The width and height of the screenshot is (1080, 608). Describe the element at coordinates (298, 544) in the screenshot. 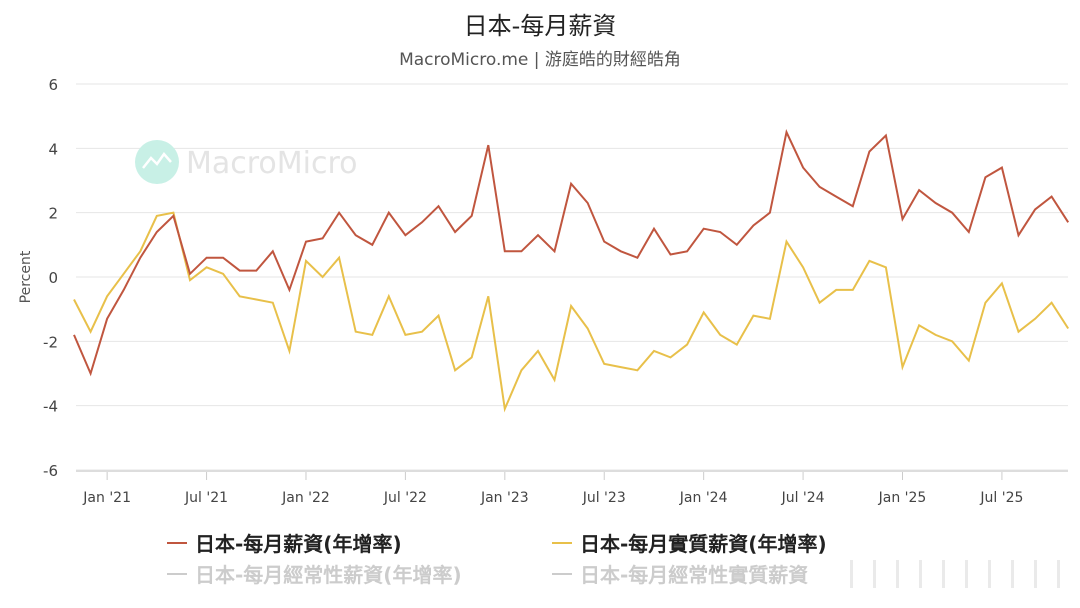

I see `legend-label: 日本-每月薪資(年增率)` at that location.